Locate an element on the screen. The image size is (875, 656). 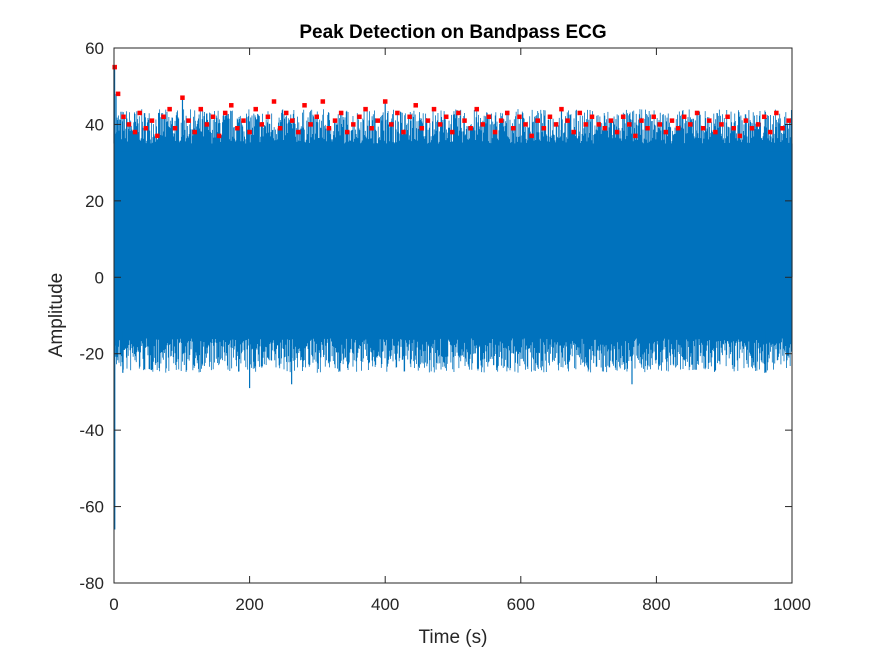
y-tick-label: 0 is located at coordinates (99, 277).